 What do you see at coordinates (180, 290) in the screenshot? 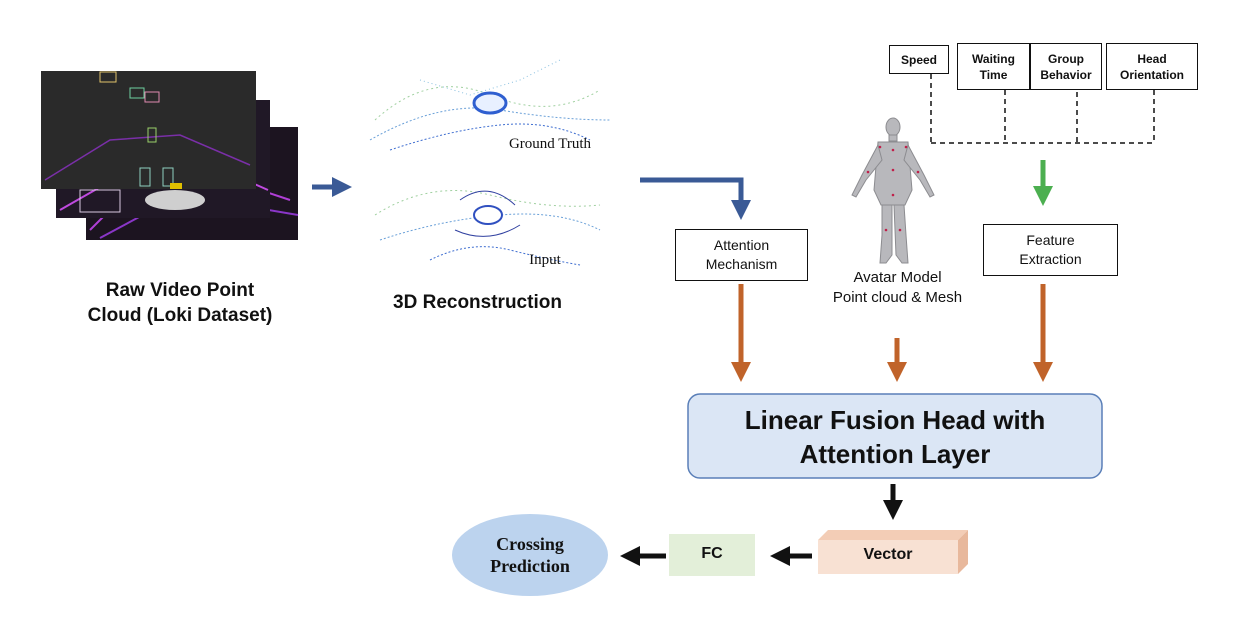
I see `raw-video-label-line1: Raw Video Point` at bounding box center [180, 290].